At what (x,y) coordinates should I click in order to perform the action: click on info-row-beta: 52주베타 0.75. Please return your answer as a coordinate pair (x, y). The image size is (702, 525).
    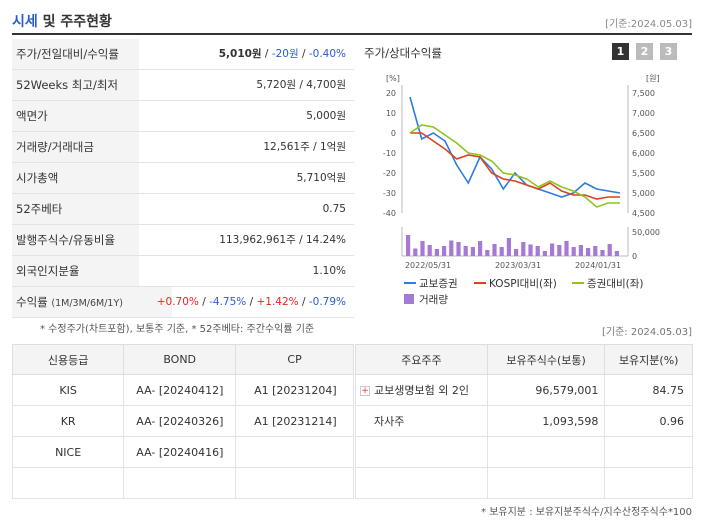
    Looking at the image, I should click on (183, 209).